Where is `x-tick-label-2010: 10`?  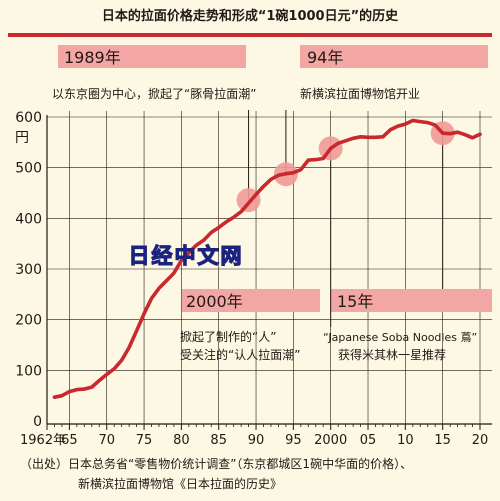 x-tick-label-2010: 10 is located at coordinates (405, 440).